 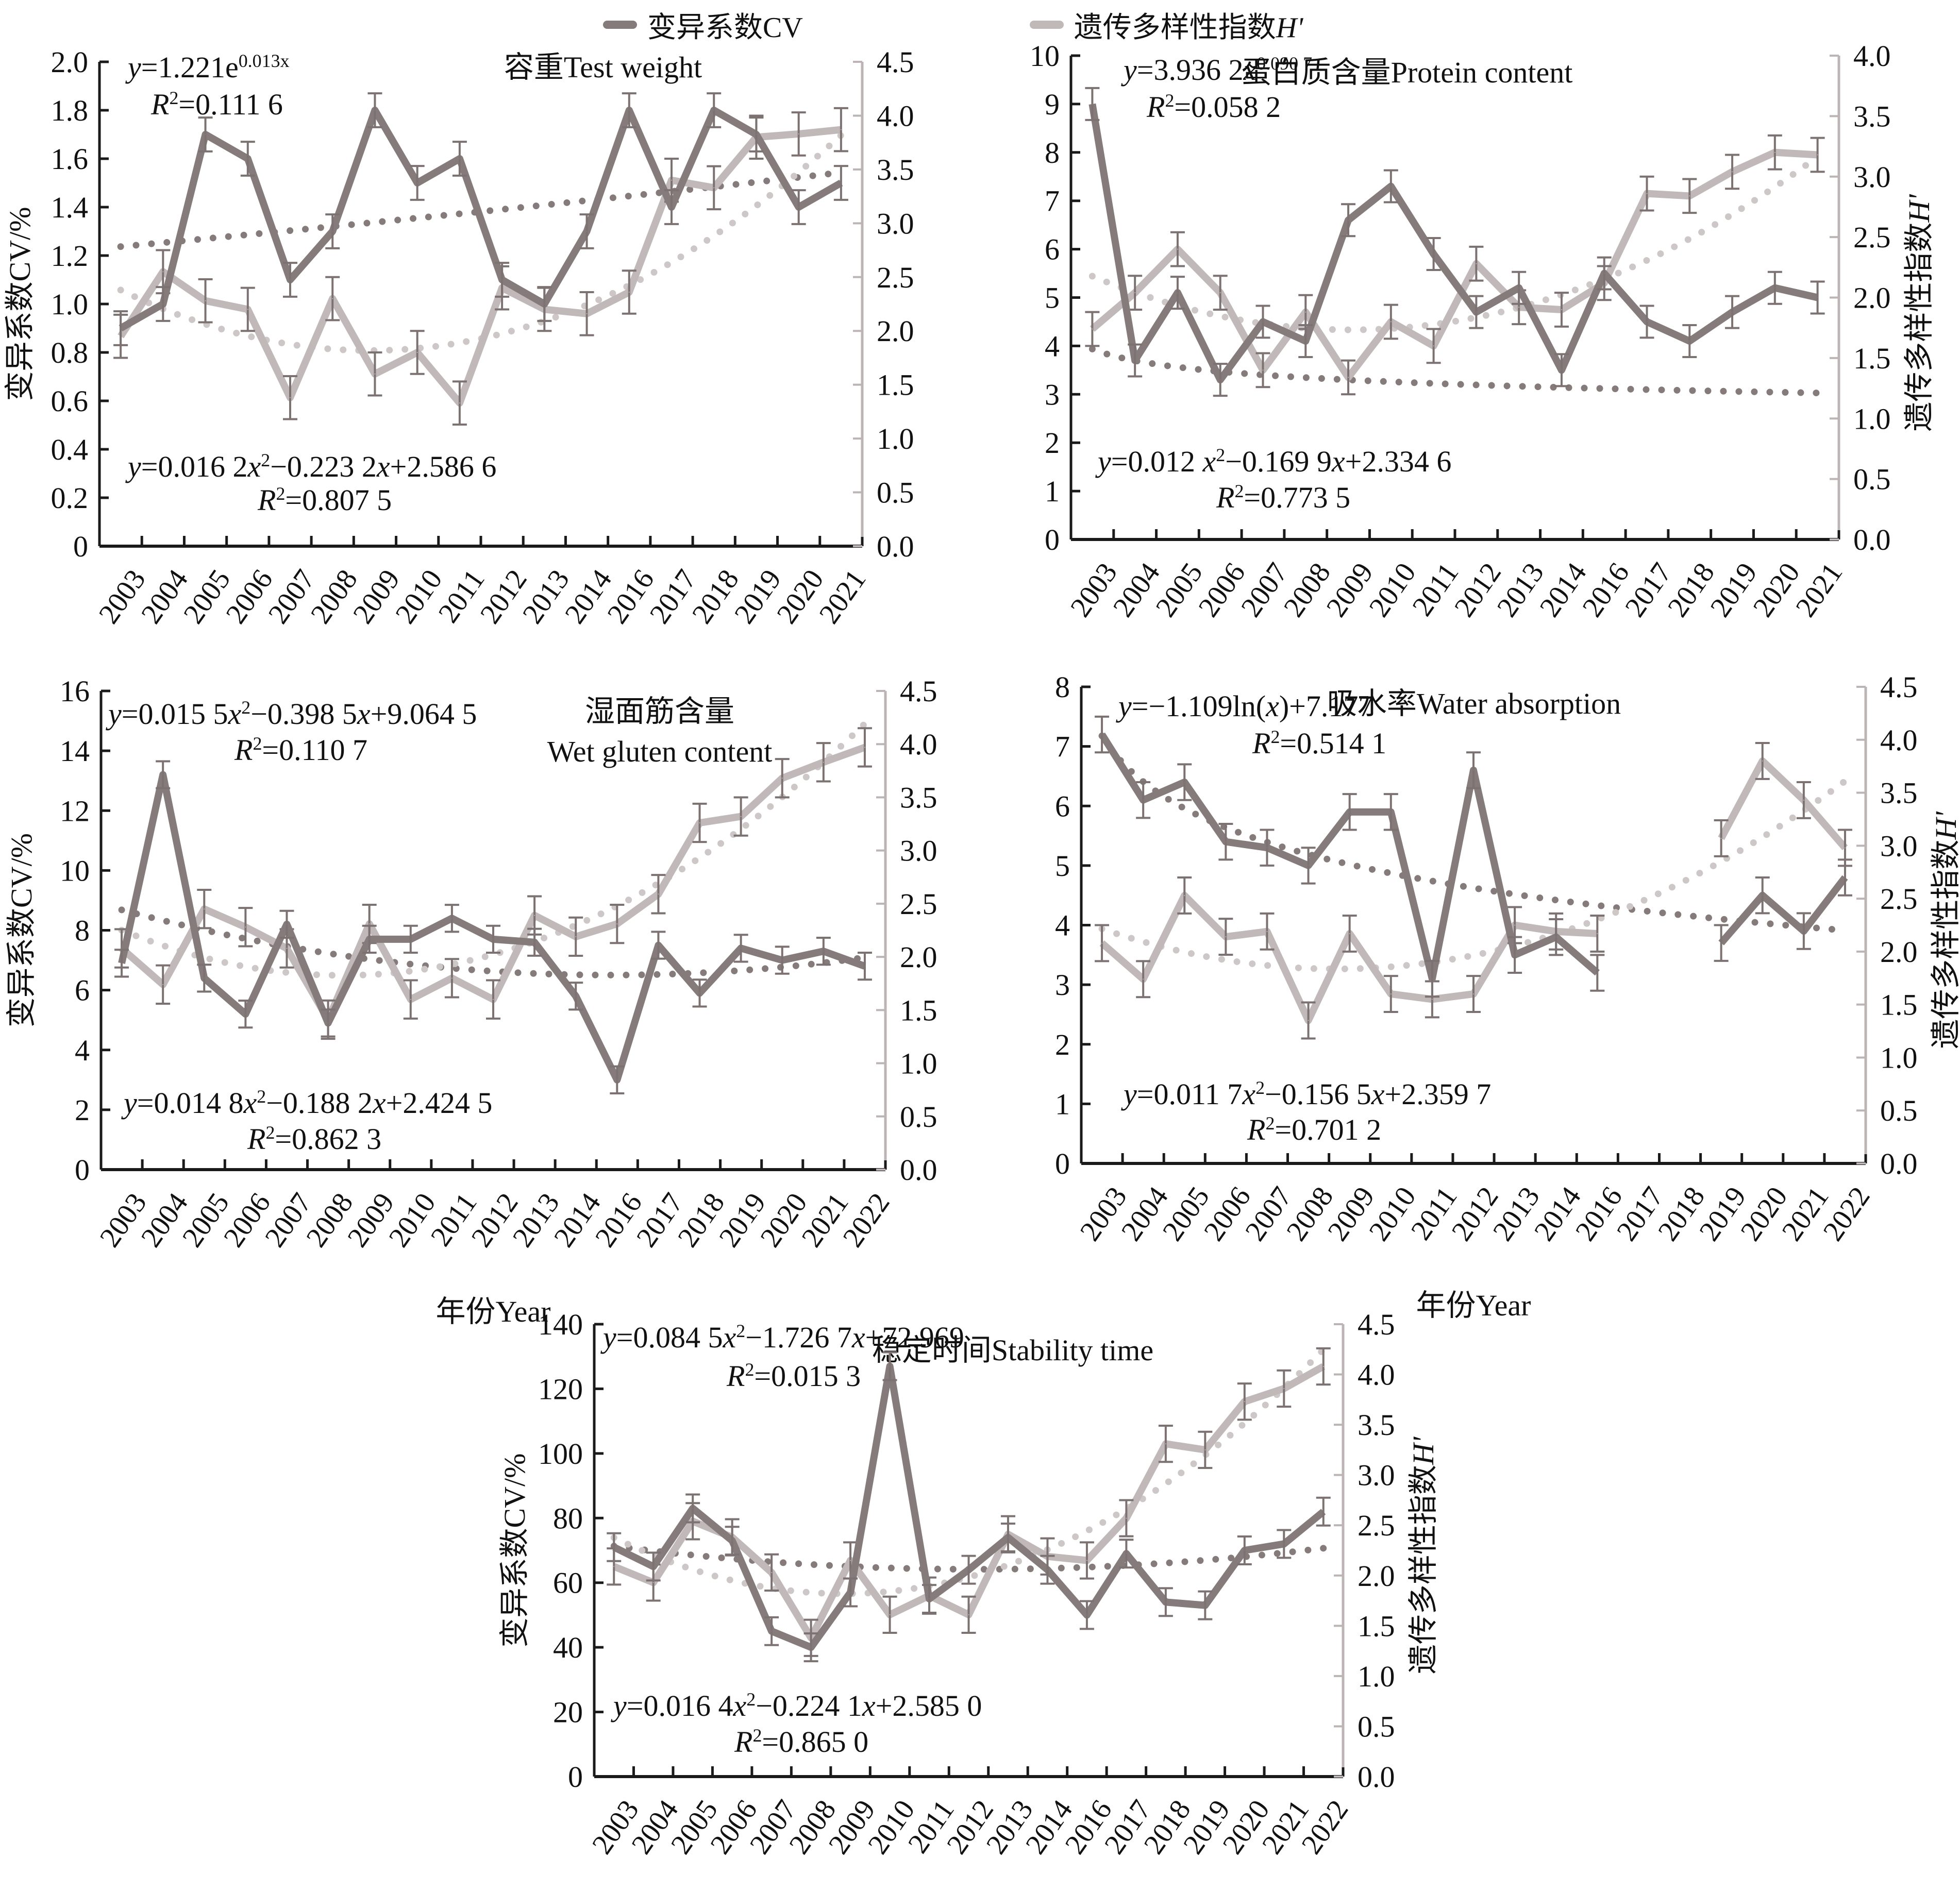 I want to click on x-tick-label: 2020, so click(x=1764, y=1213).